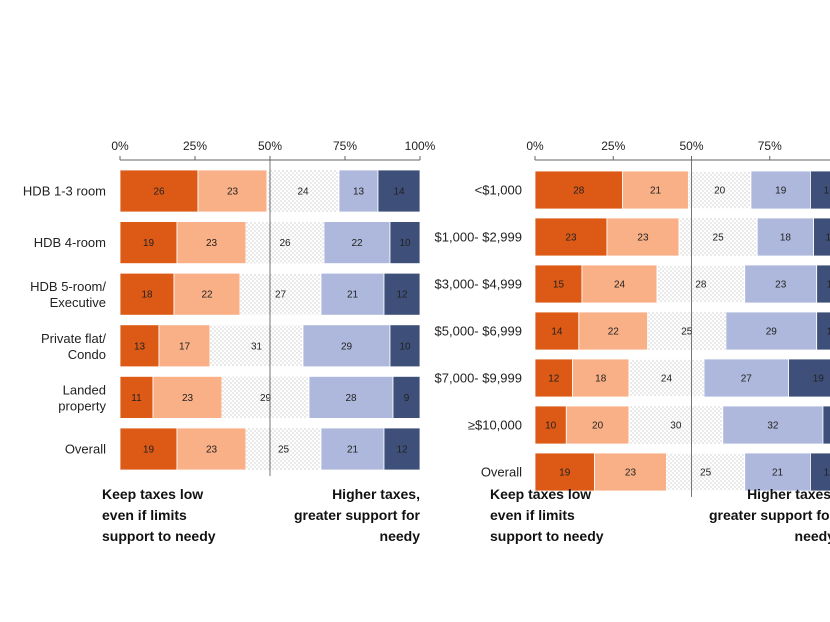  I want to click on category-label: Overall, so click(501, 472).